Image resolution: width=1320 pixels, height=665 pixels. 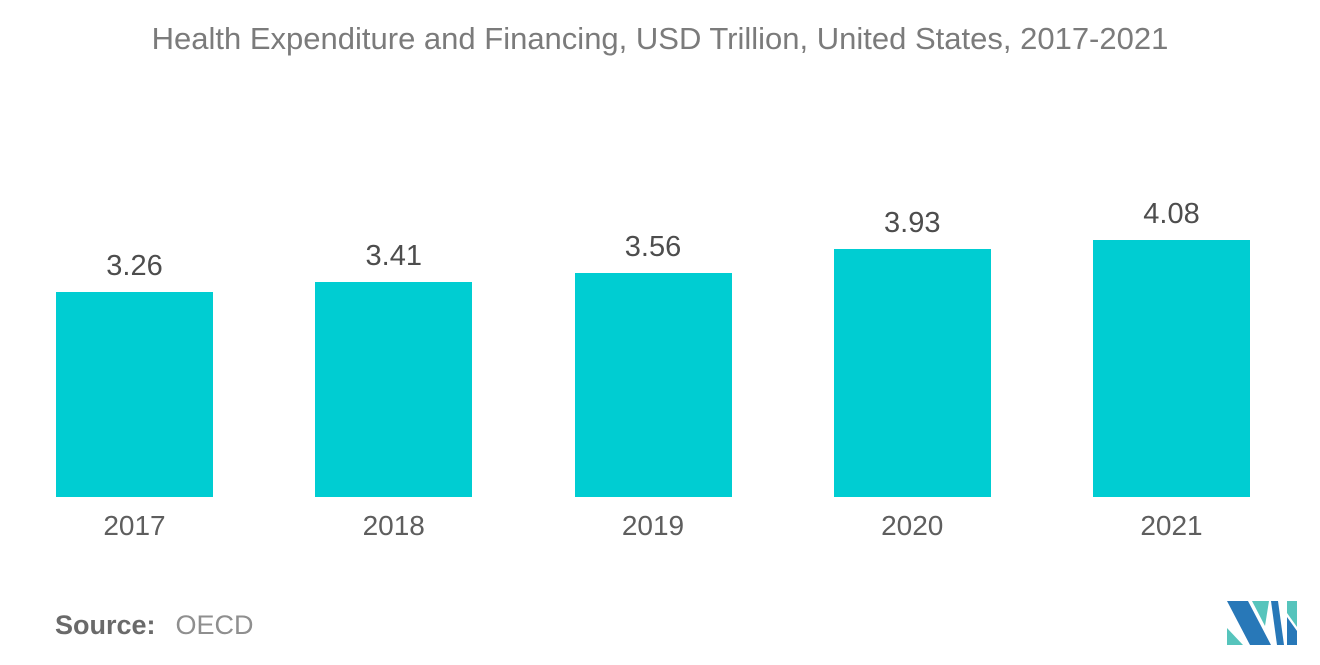 What do you see at coordinates (1277, 623) in the screenshot?
I see `logo-second-blue-band` at bounding box center [1277, 623].